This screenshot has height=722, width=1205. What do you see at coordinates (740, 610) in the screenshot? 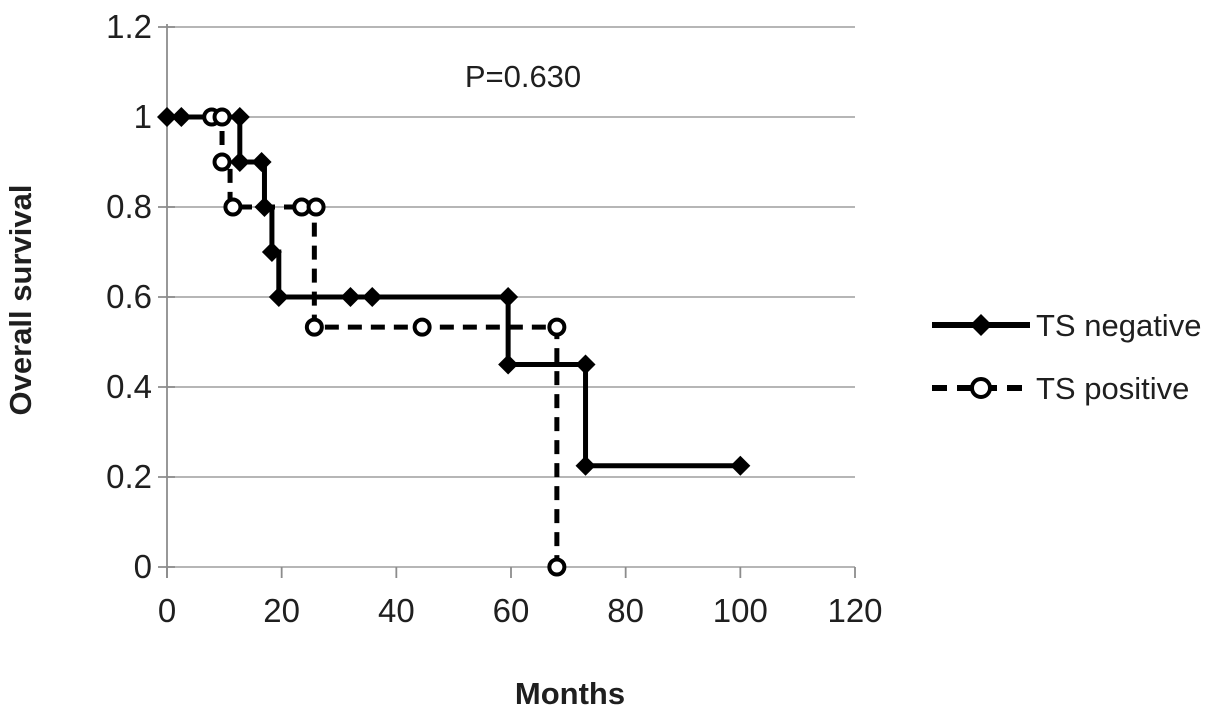
I see `x-tick-label: 100` at bounding box center [740, 610].